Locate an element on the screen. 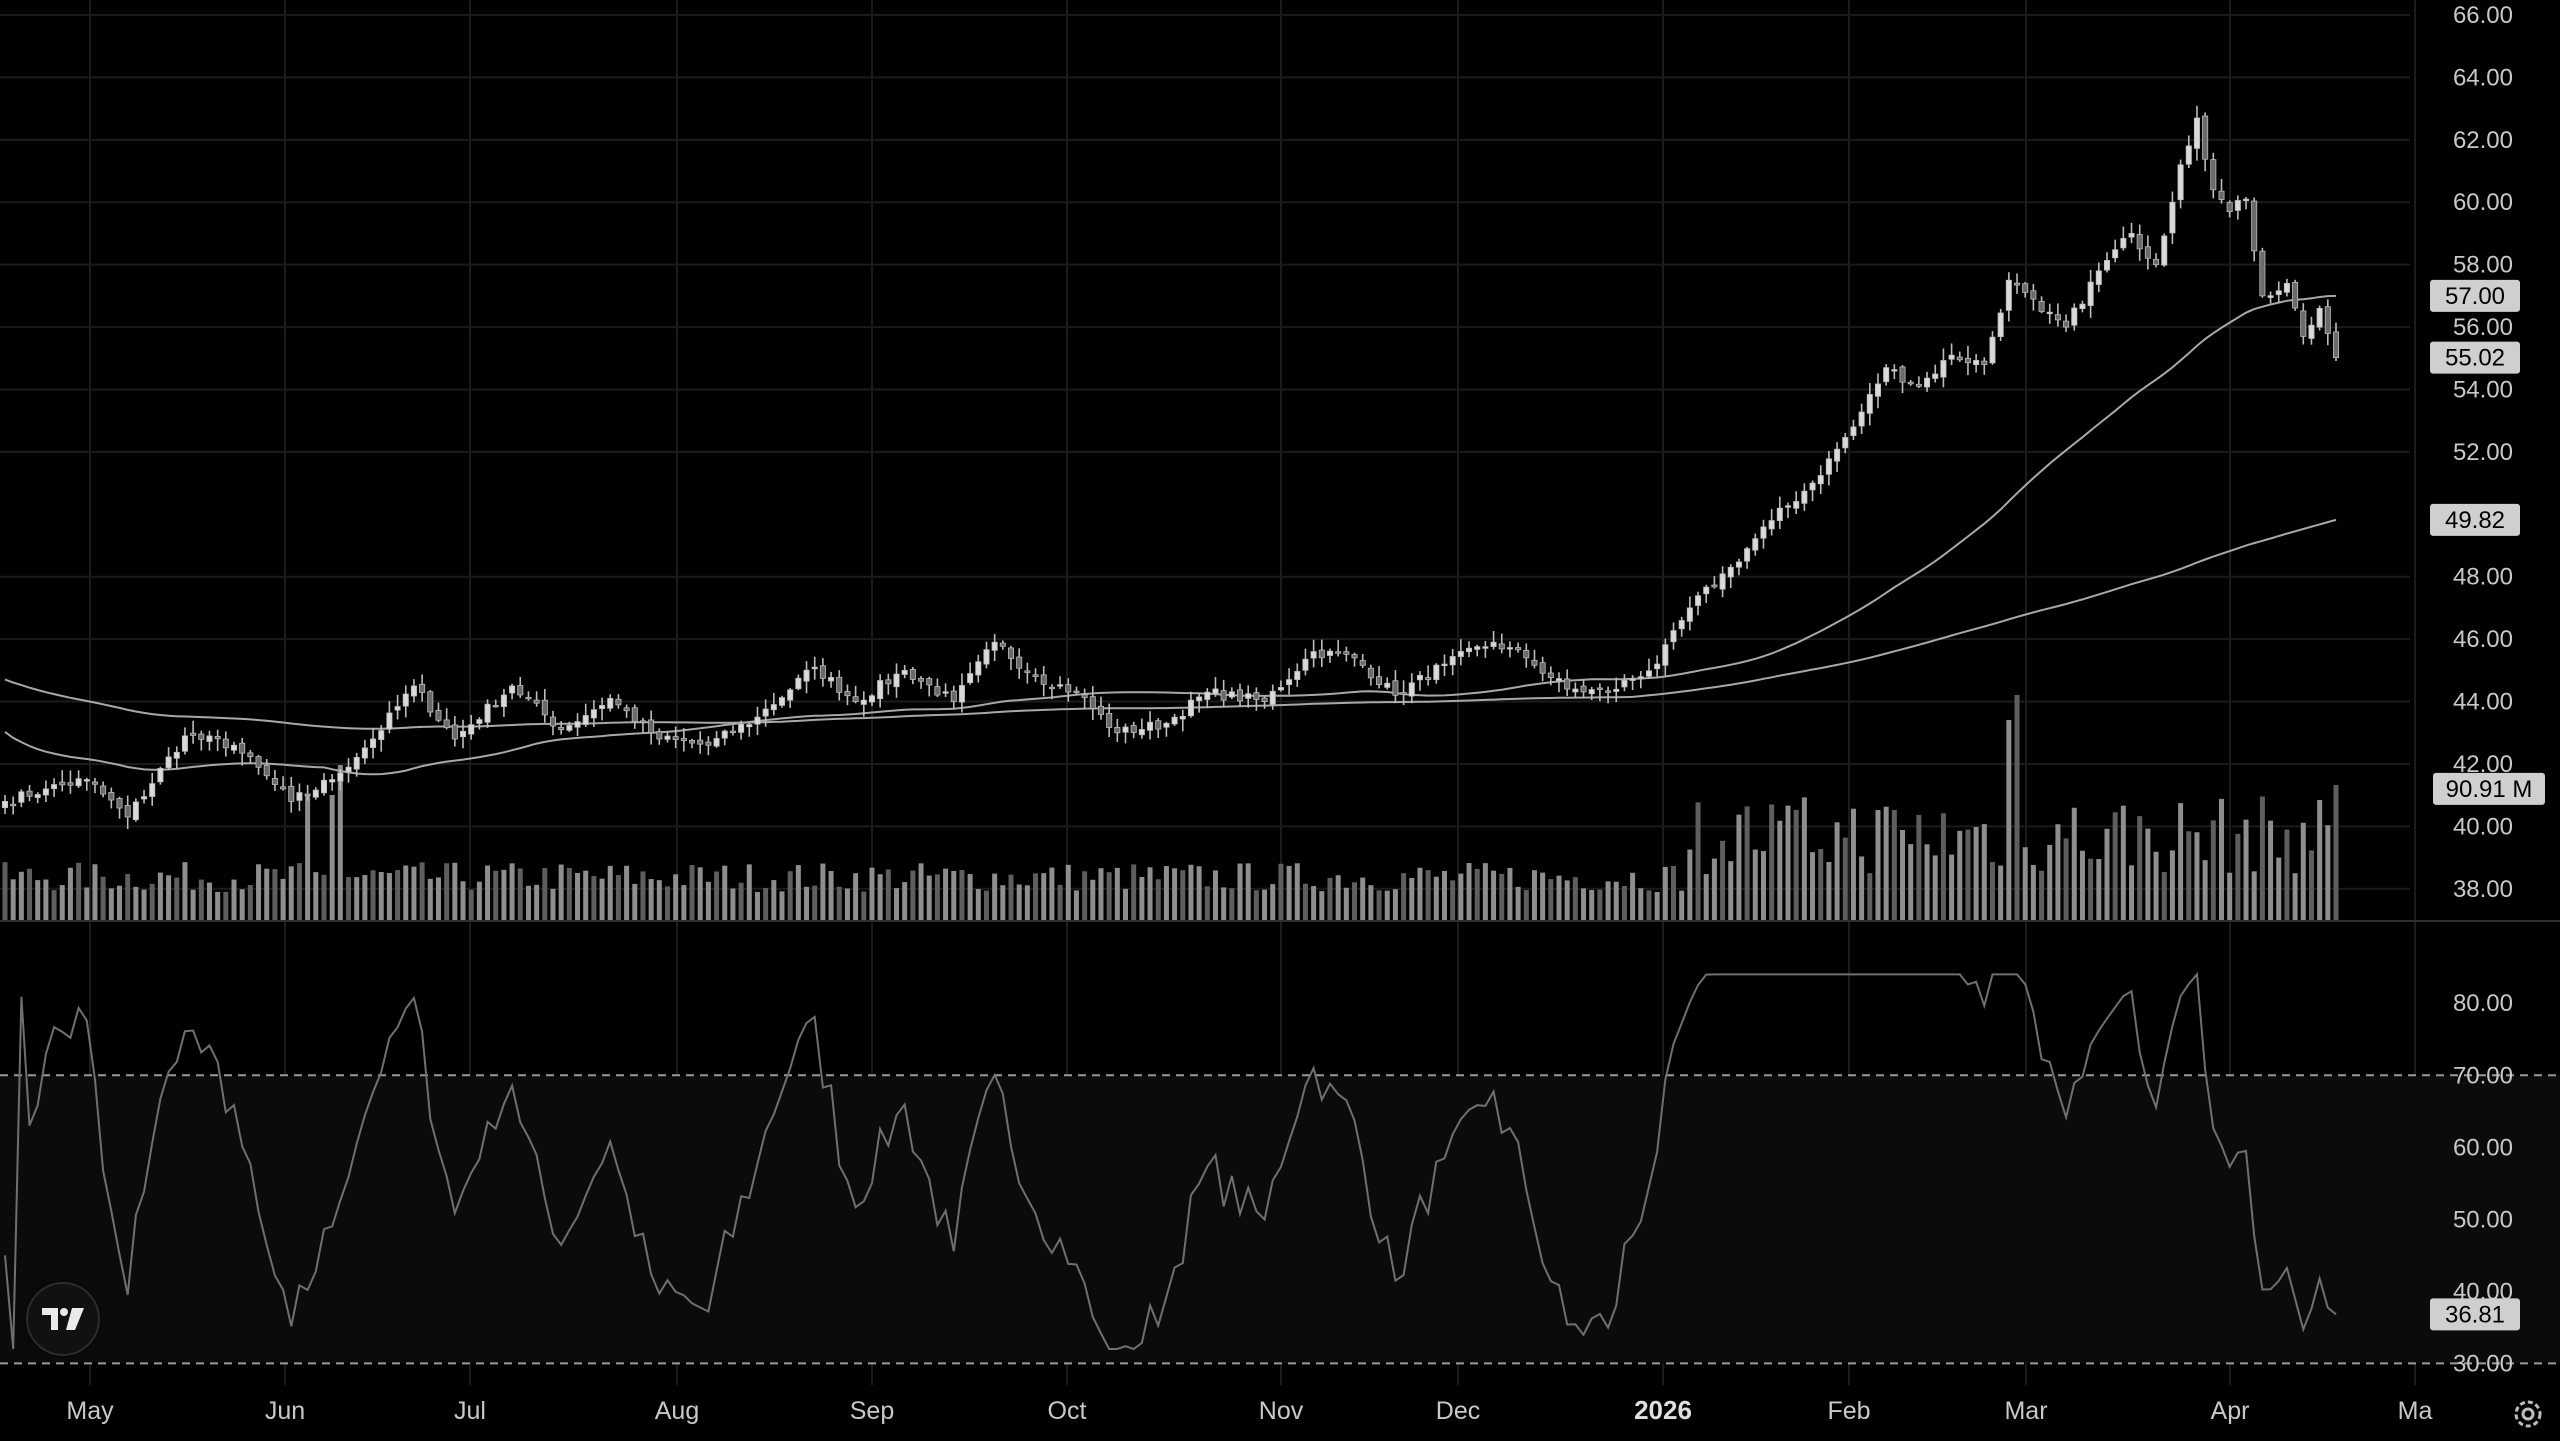 The width and height of the screenshot is (2560, 1441). price-tick-label: 48.00 is located at coordinates (2483, 577).